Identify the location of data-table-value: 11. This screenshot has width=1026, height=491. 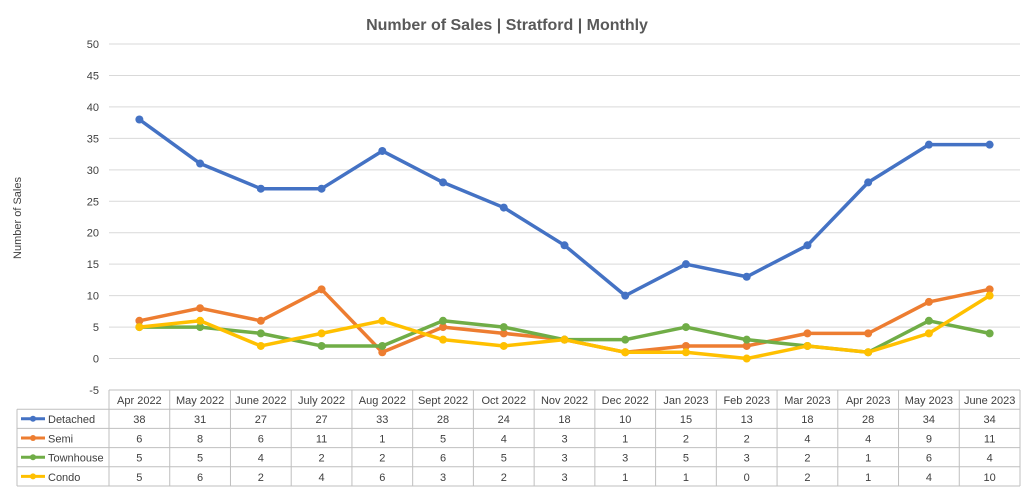
(989, 439).